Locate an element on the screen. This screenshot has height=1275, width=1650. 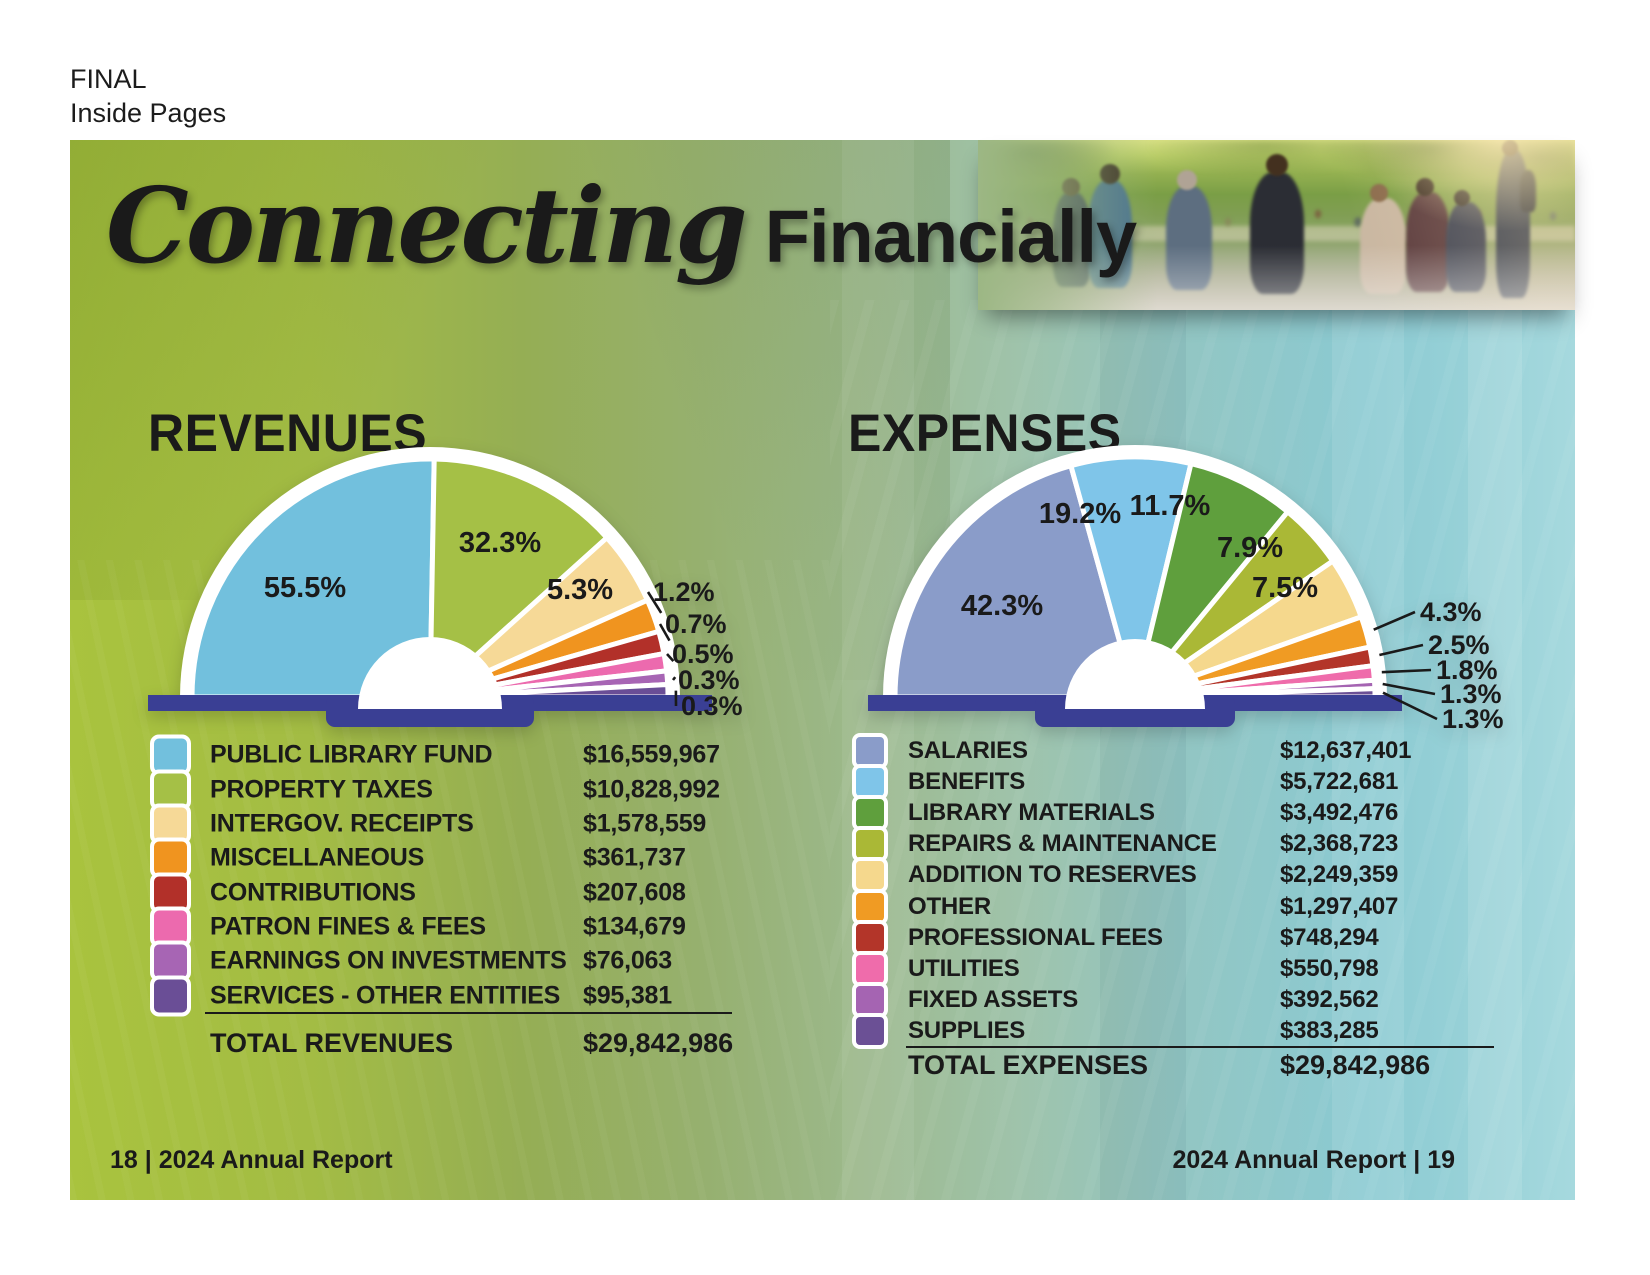
chart-center-hole is located at coordinates (430, 673).